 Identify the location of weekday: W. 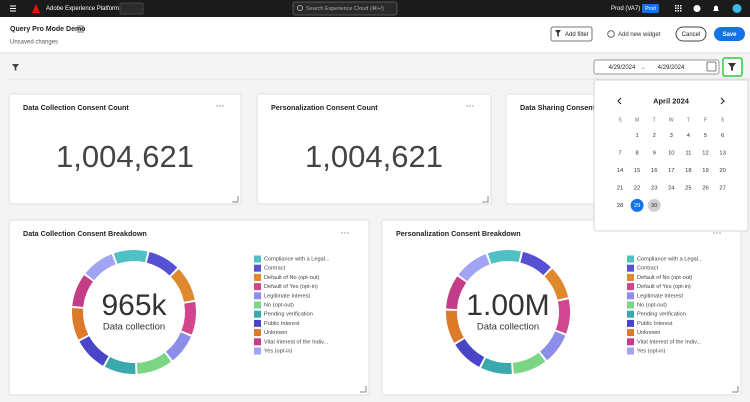
(671, 120).